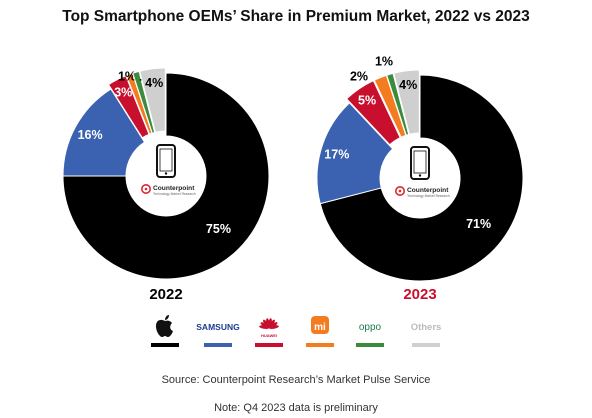 The width and height of the screenshot is (592, 418). I want to click on slice-label-huawei: 5%, so click(367, 101).